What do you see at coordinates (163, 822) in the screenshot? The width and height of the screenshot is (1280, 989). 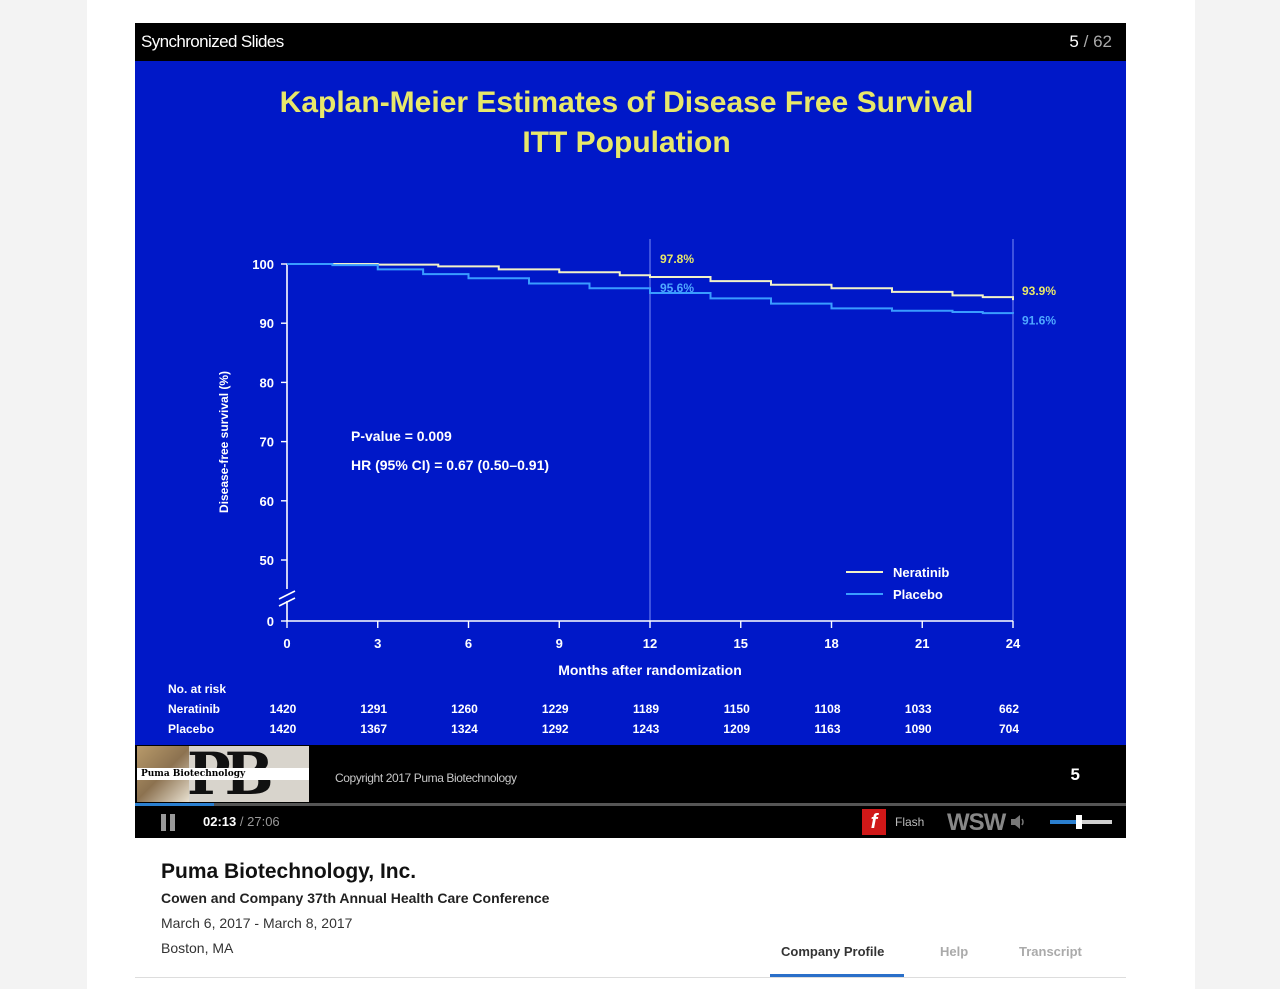 I see `pause-icon` at bounding box center [163, 822].